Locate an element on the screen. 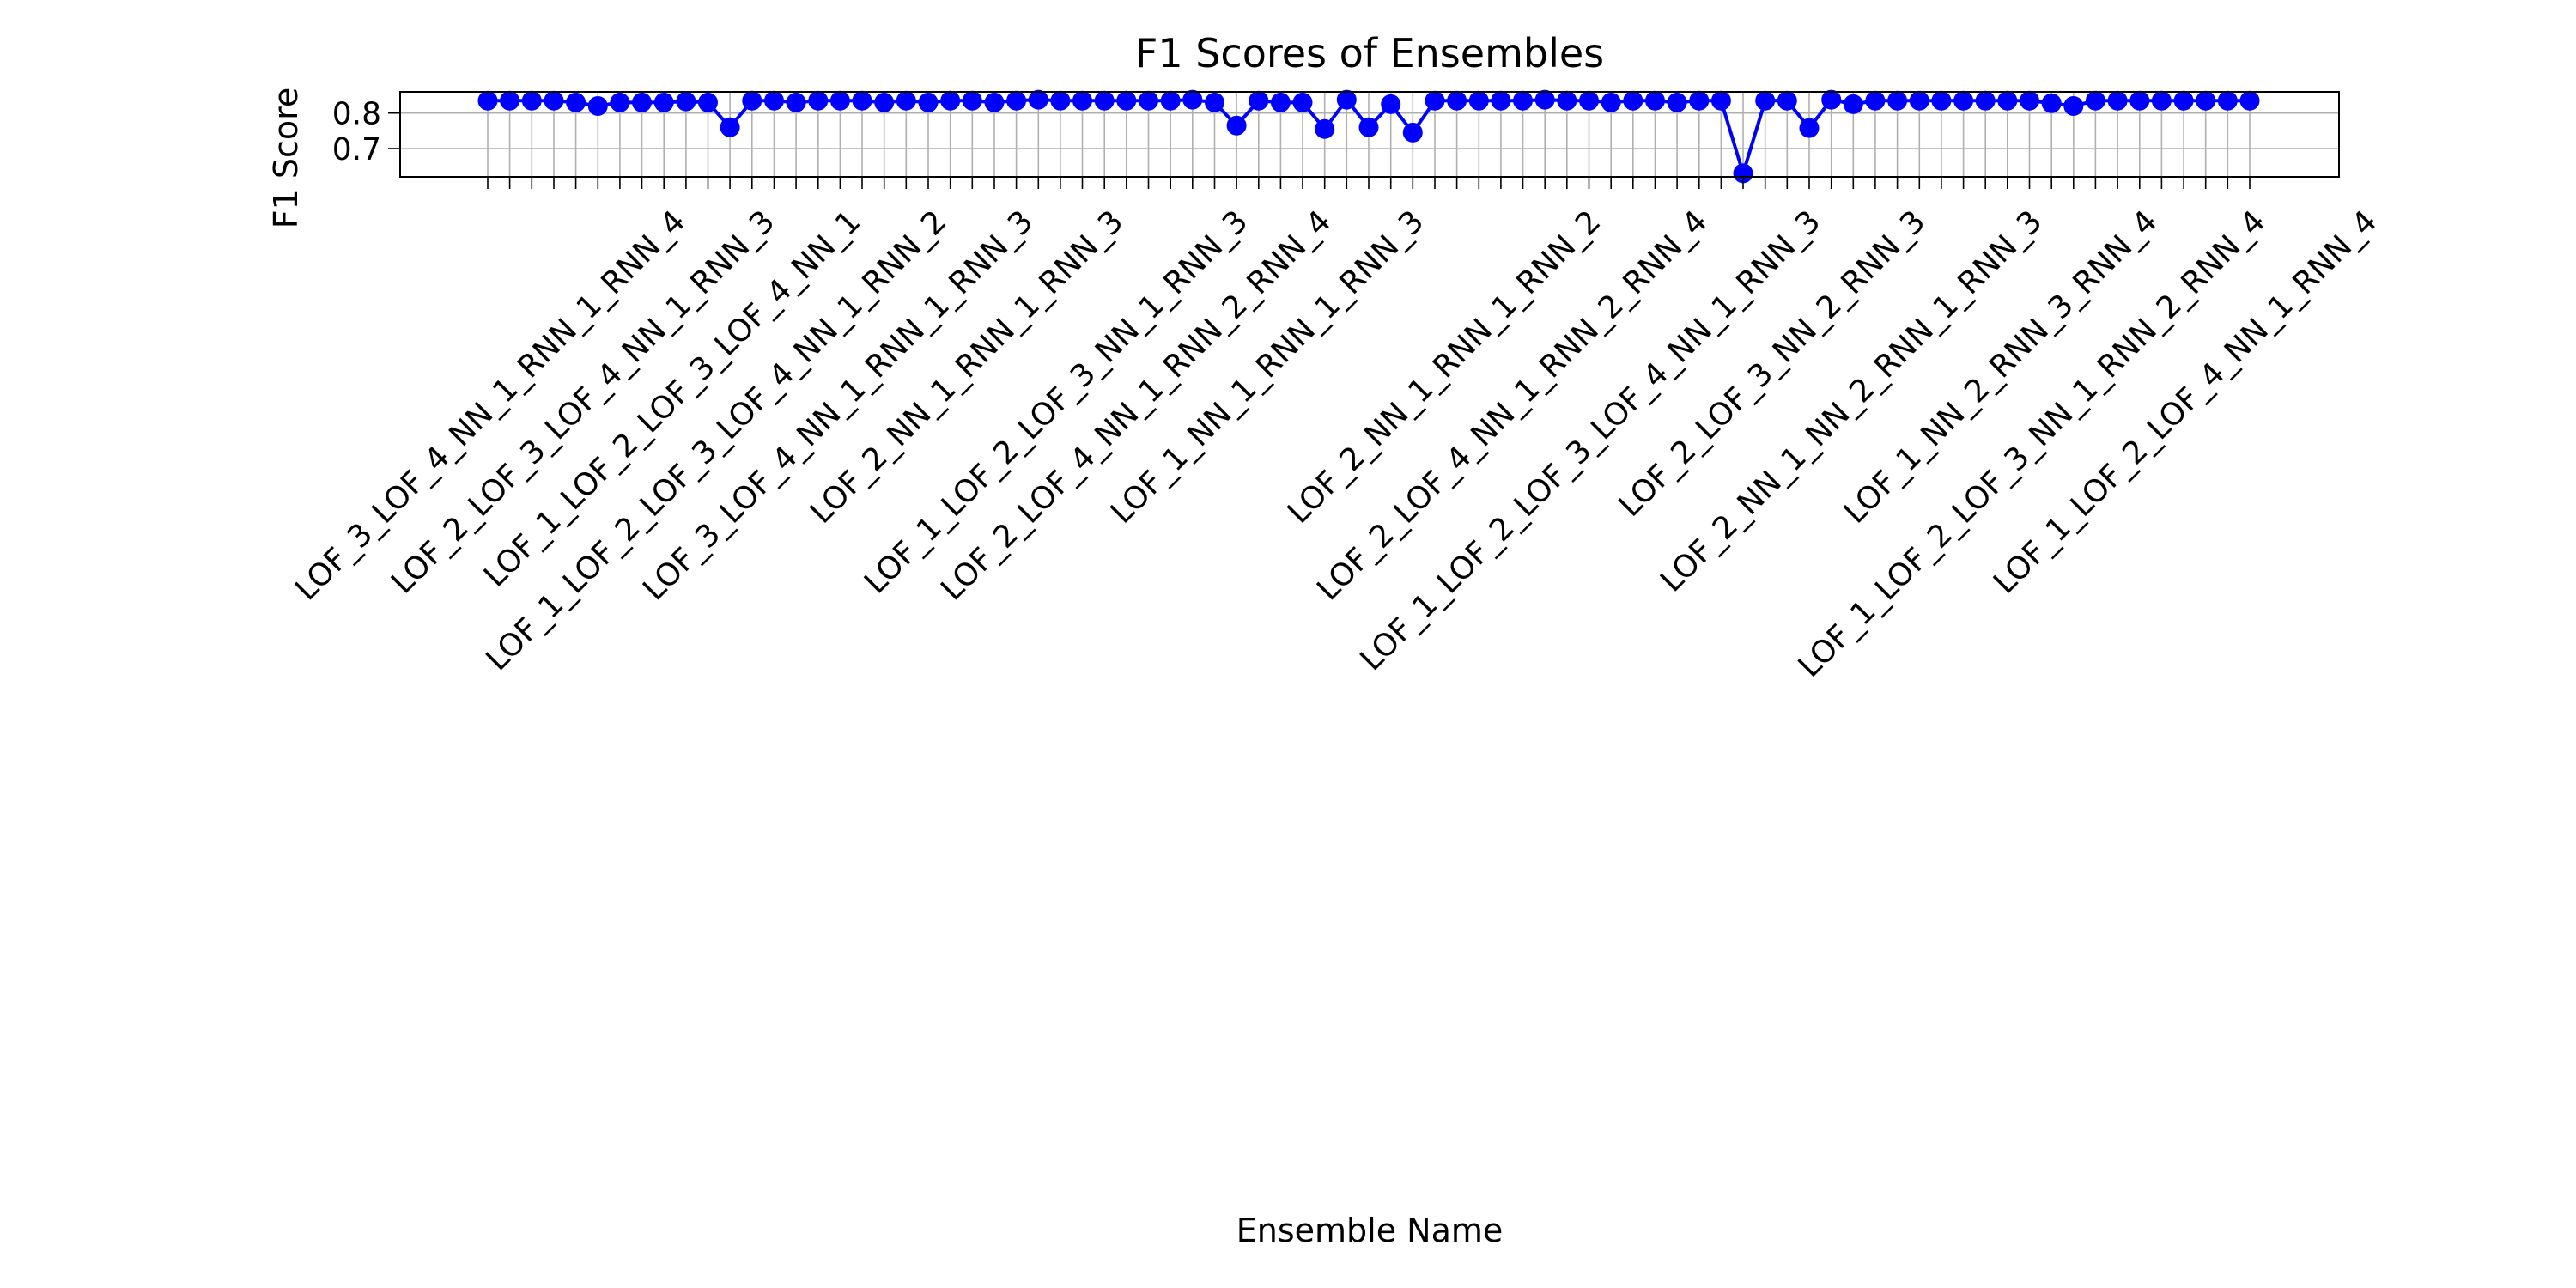  grid is located at coordinates (1369, 134).